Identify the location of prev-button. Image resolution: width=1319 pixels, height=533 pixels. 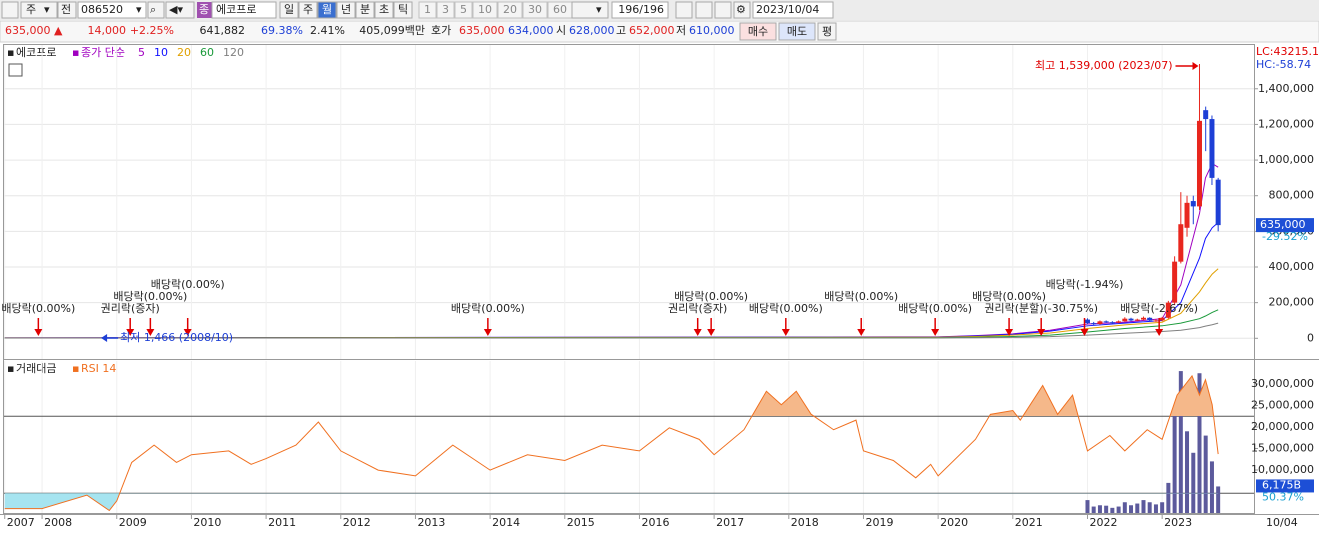
(67, 10).